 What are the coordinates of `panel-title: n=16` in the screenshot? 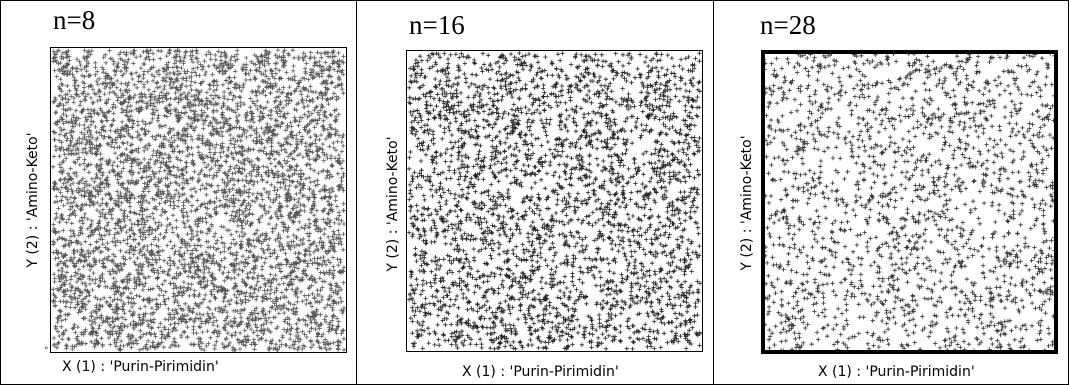 It's located at (437, 25).